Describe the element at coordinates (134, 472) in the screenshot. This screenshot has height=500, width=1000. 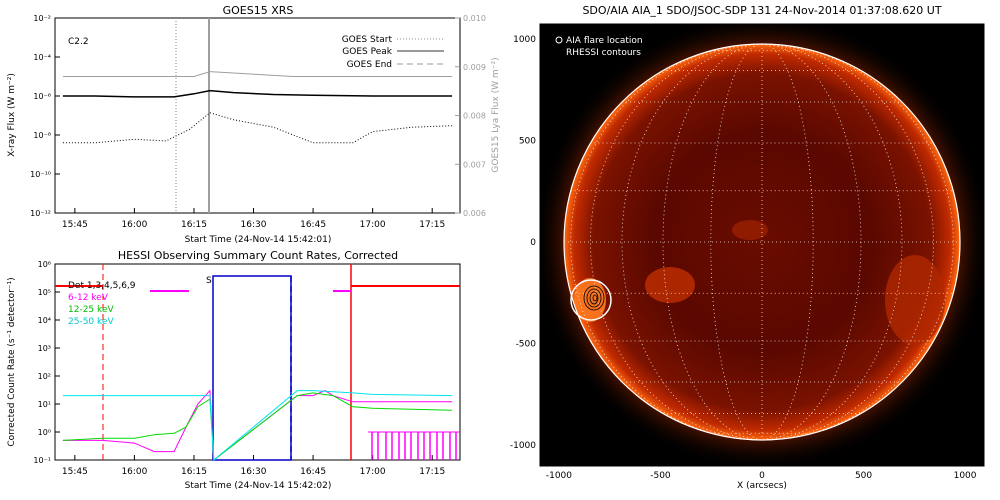
I see `hessi-x-tick-label: 16:00` at that location.